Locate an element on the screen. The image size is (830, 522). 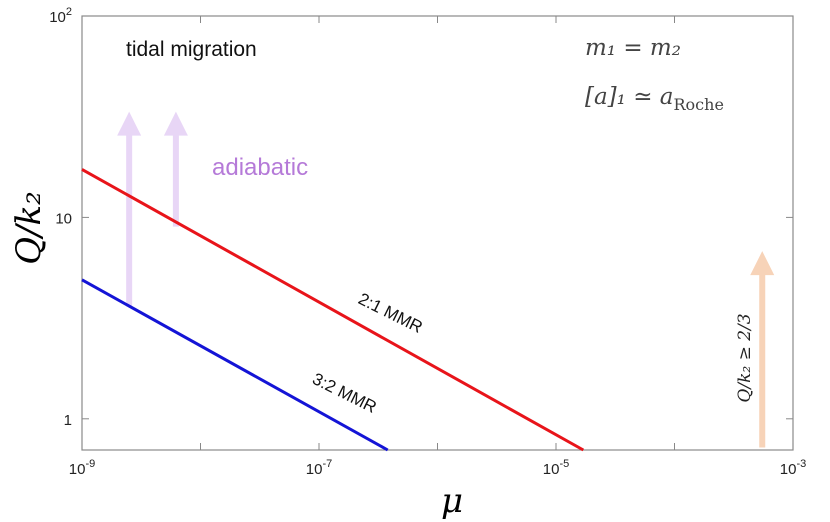
y-tick-label: 1 is located at coordinates (68, 420).